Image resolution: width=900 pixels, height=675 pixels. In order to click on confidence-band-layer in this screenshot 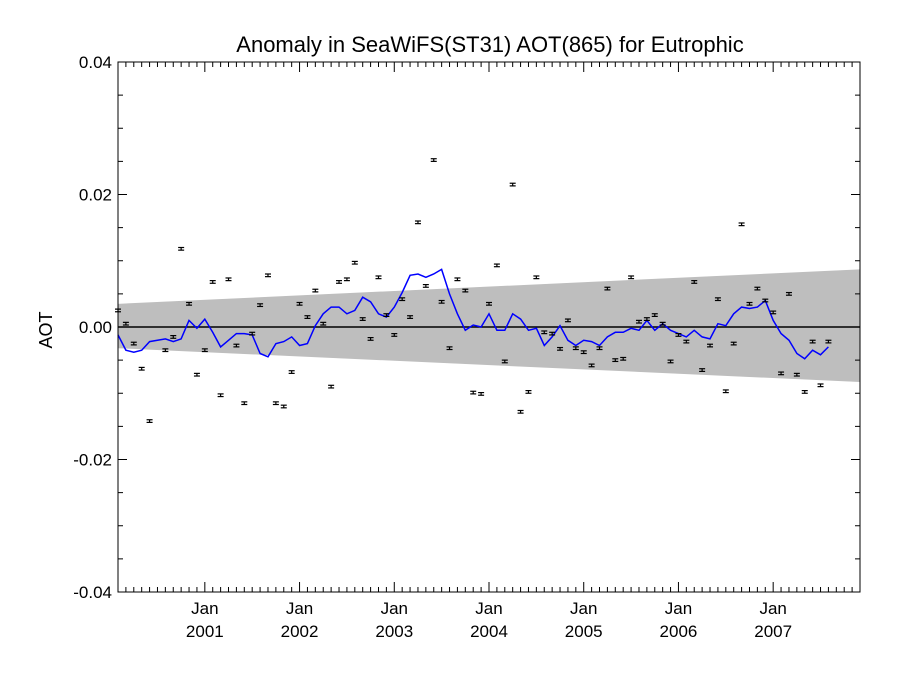, I will do `click(489, 325)`.